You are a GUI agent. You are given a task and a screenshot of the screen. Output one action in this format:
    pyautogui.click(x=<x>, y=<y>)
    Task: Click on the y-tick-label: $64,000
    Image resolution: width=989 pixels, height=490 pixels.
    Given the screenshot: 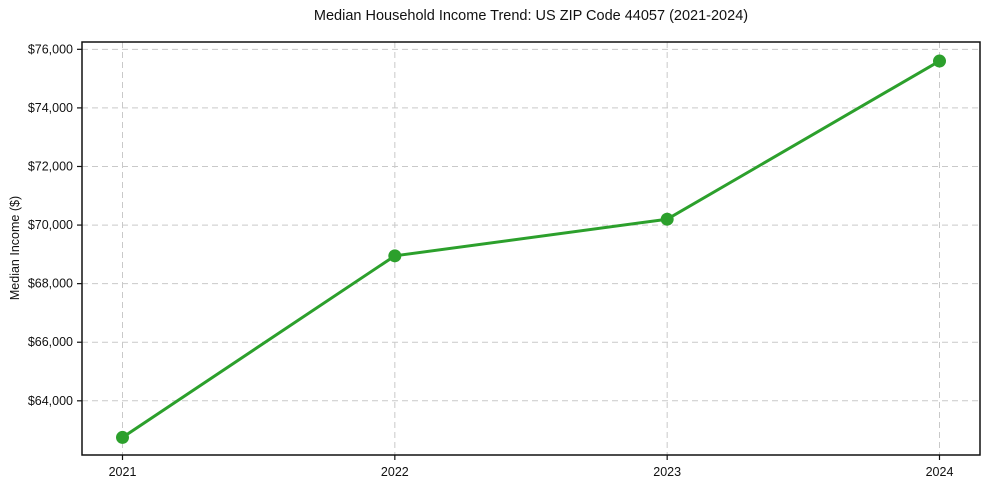 What is the action you would take?
    pyautogui.click(x=50, y=401)
    